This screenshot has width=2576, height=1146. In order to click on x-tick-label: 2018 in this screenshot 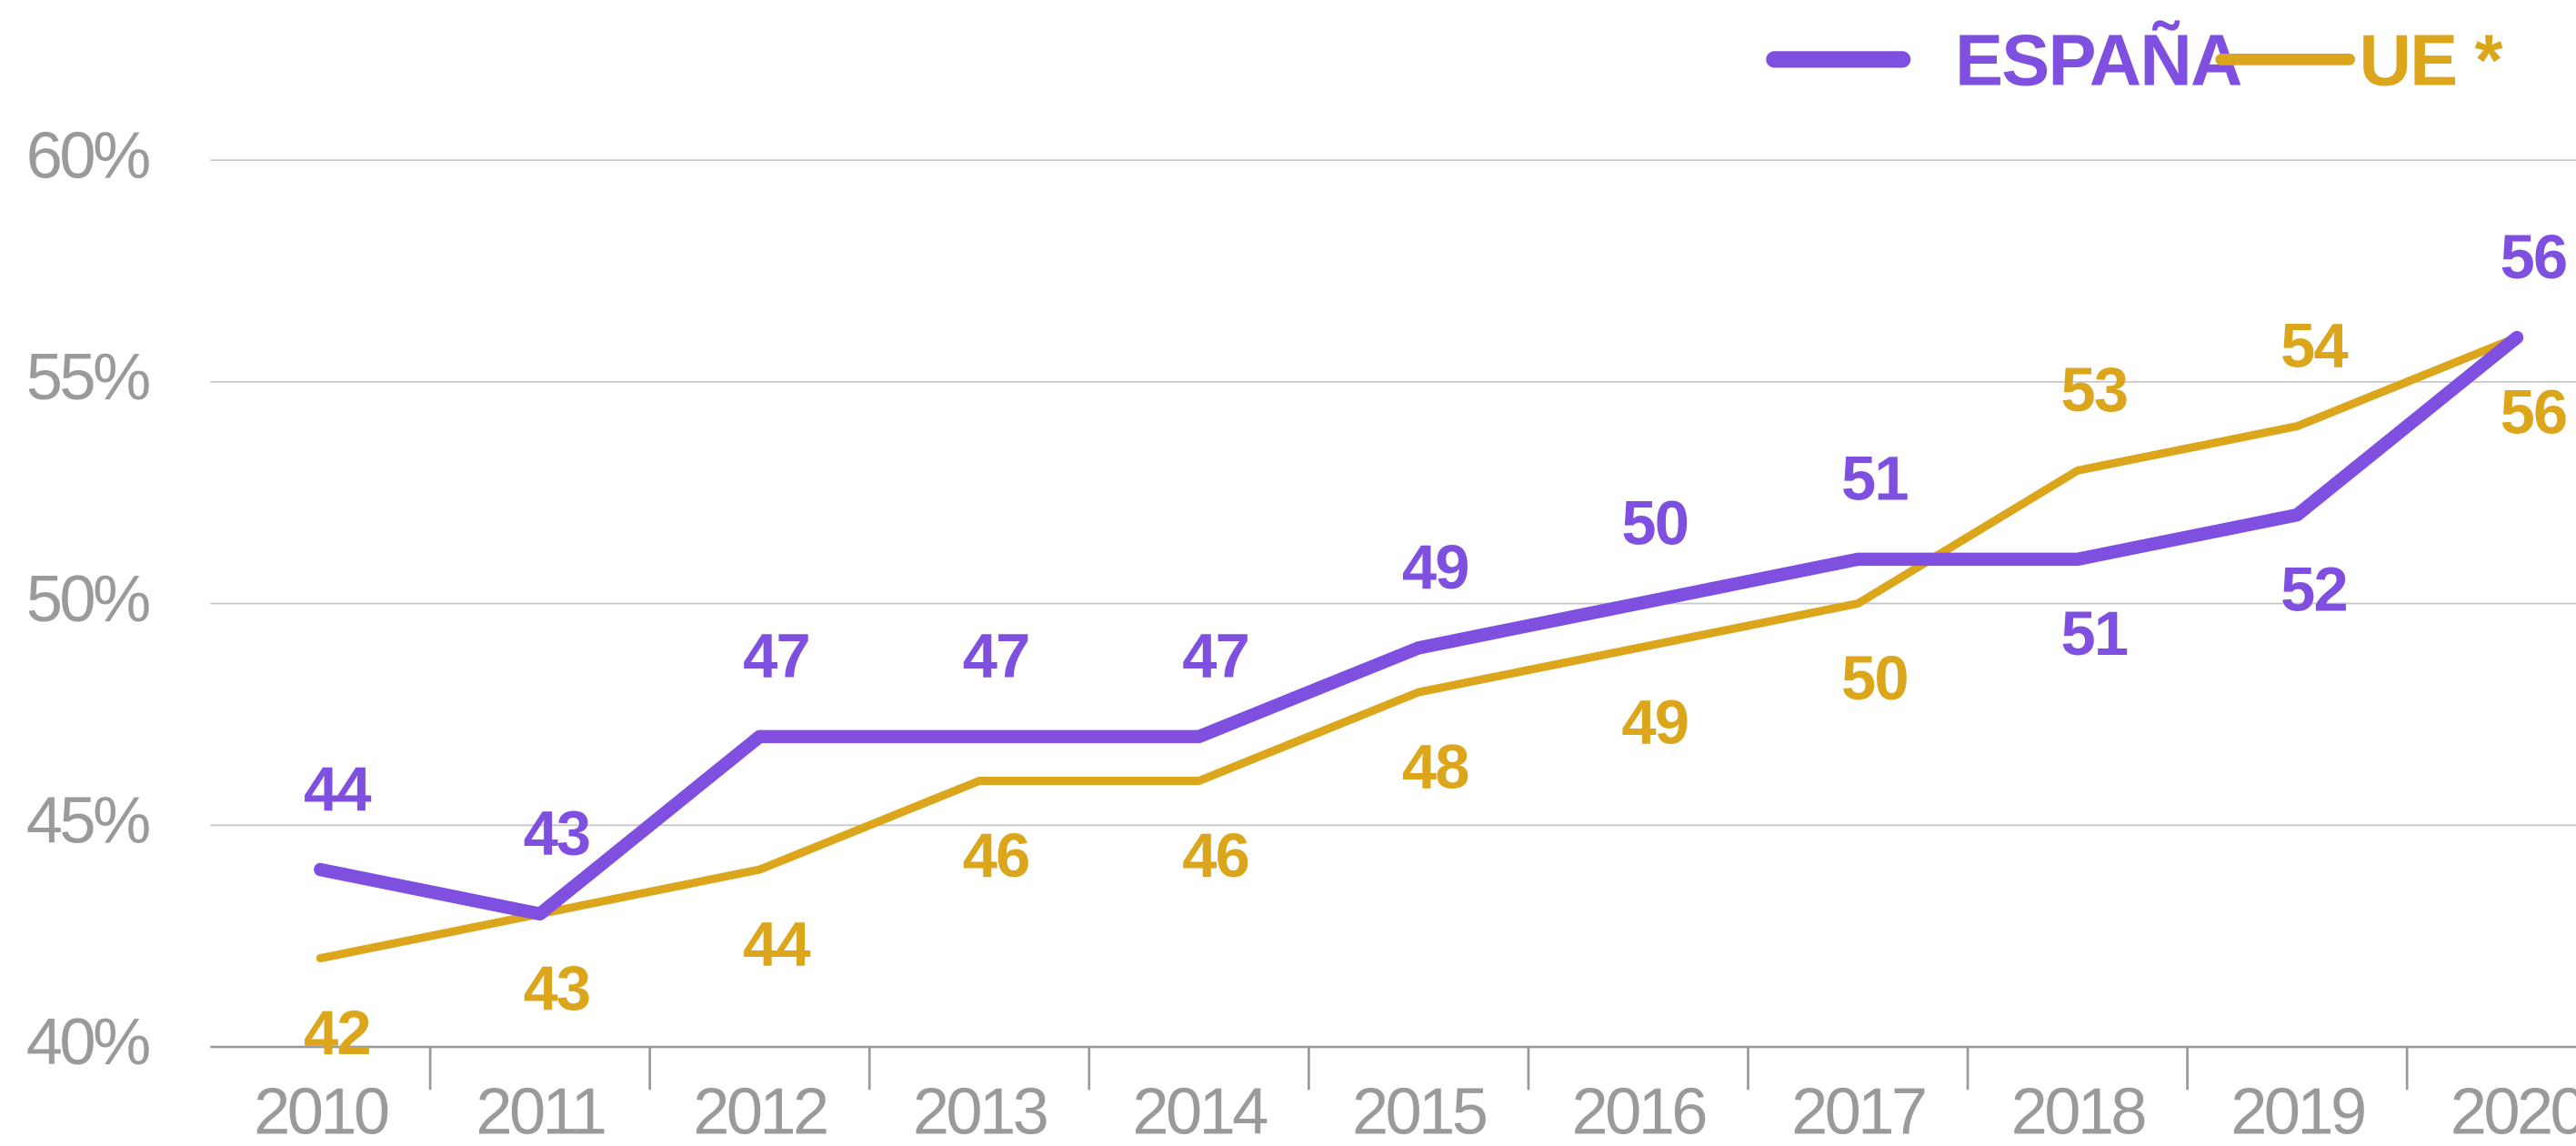, I will do `click(2078, 1110)`.